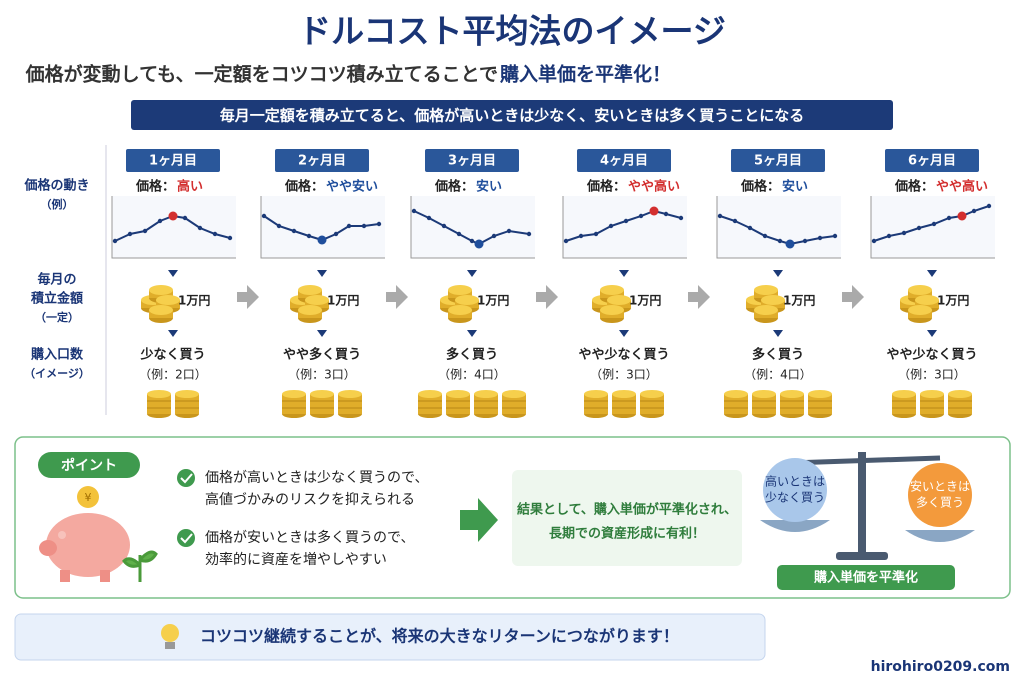 Image resolution: width=1024 pixels, height=687 pixels. I want to click on arrow-right, so click(479, 520).